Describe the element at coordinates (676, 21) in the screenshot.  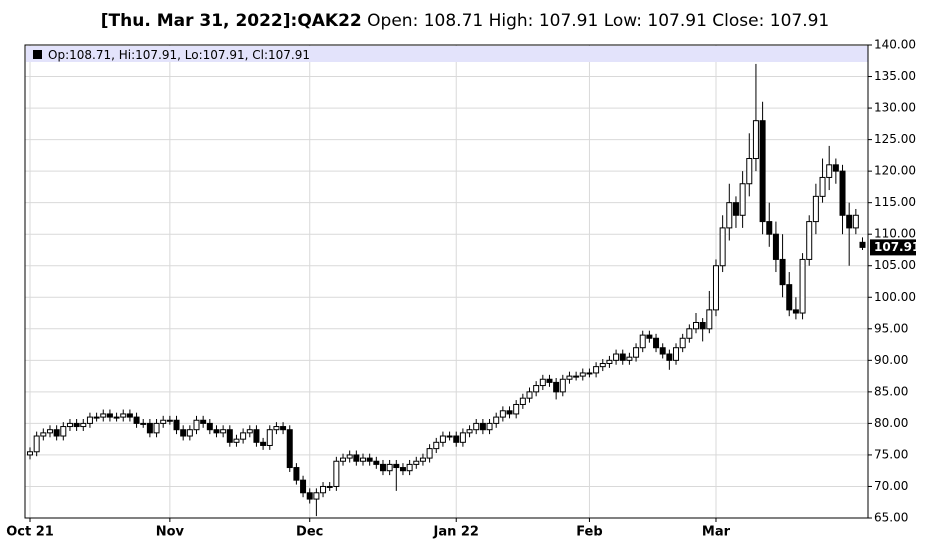
I see `low-value: 107.91` at that location.